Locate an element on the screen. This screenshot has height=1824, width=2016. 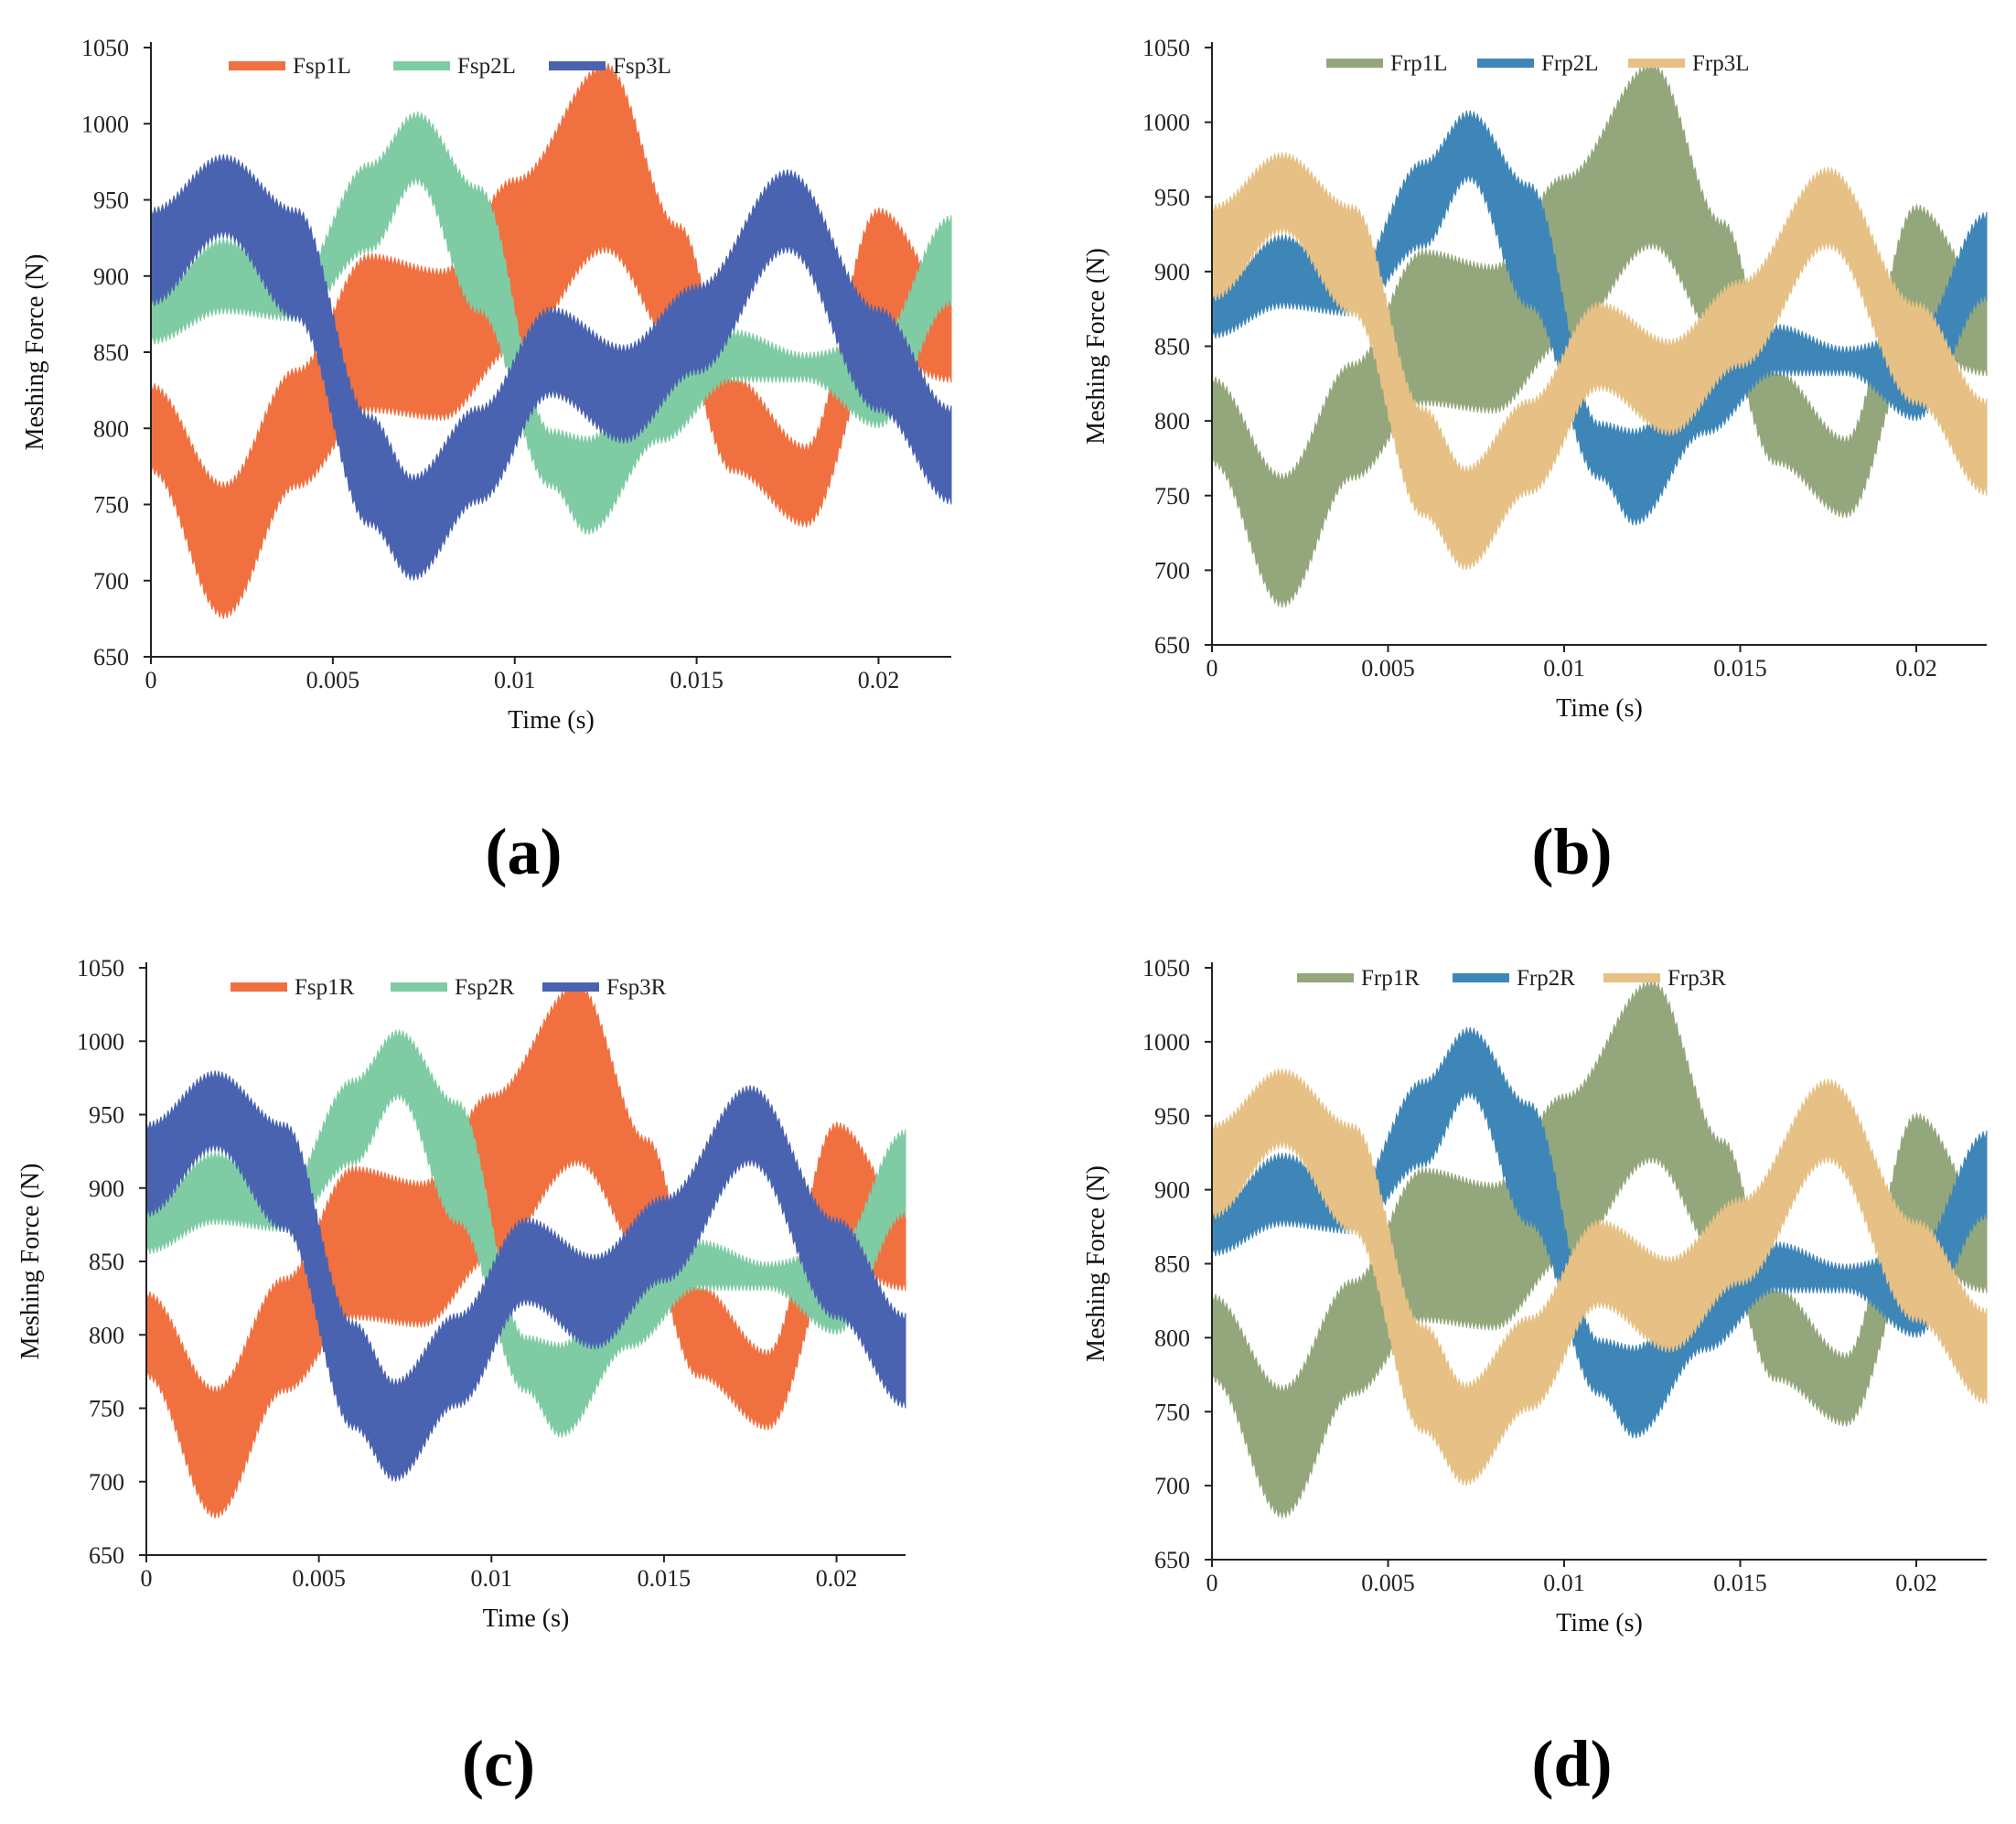
panel-label: (d) is located at coordinates (1572, 1763).